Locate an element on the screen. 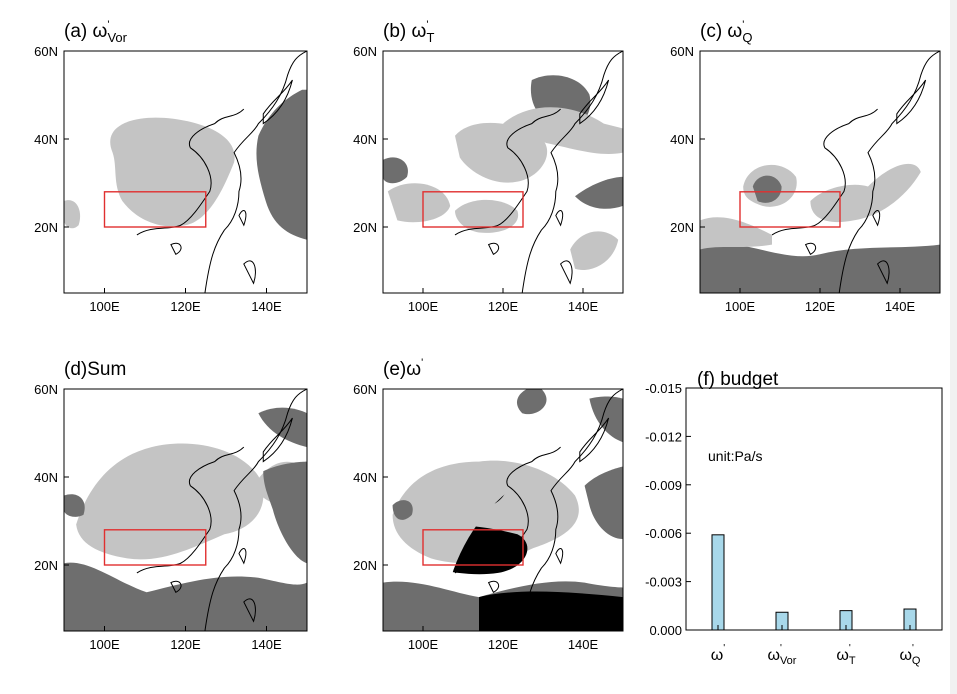 The height and width of the screenshot is (694, 957). budget-x-tick-label: ω' Q is located at coordinates (910, 655).